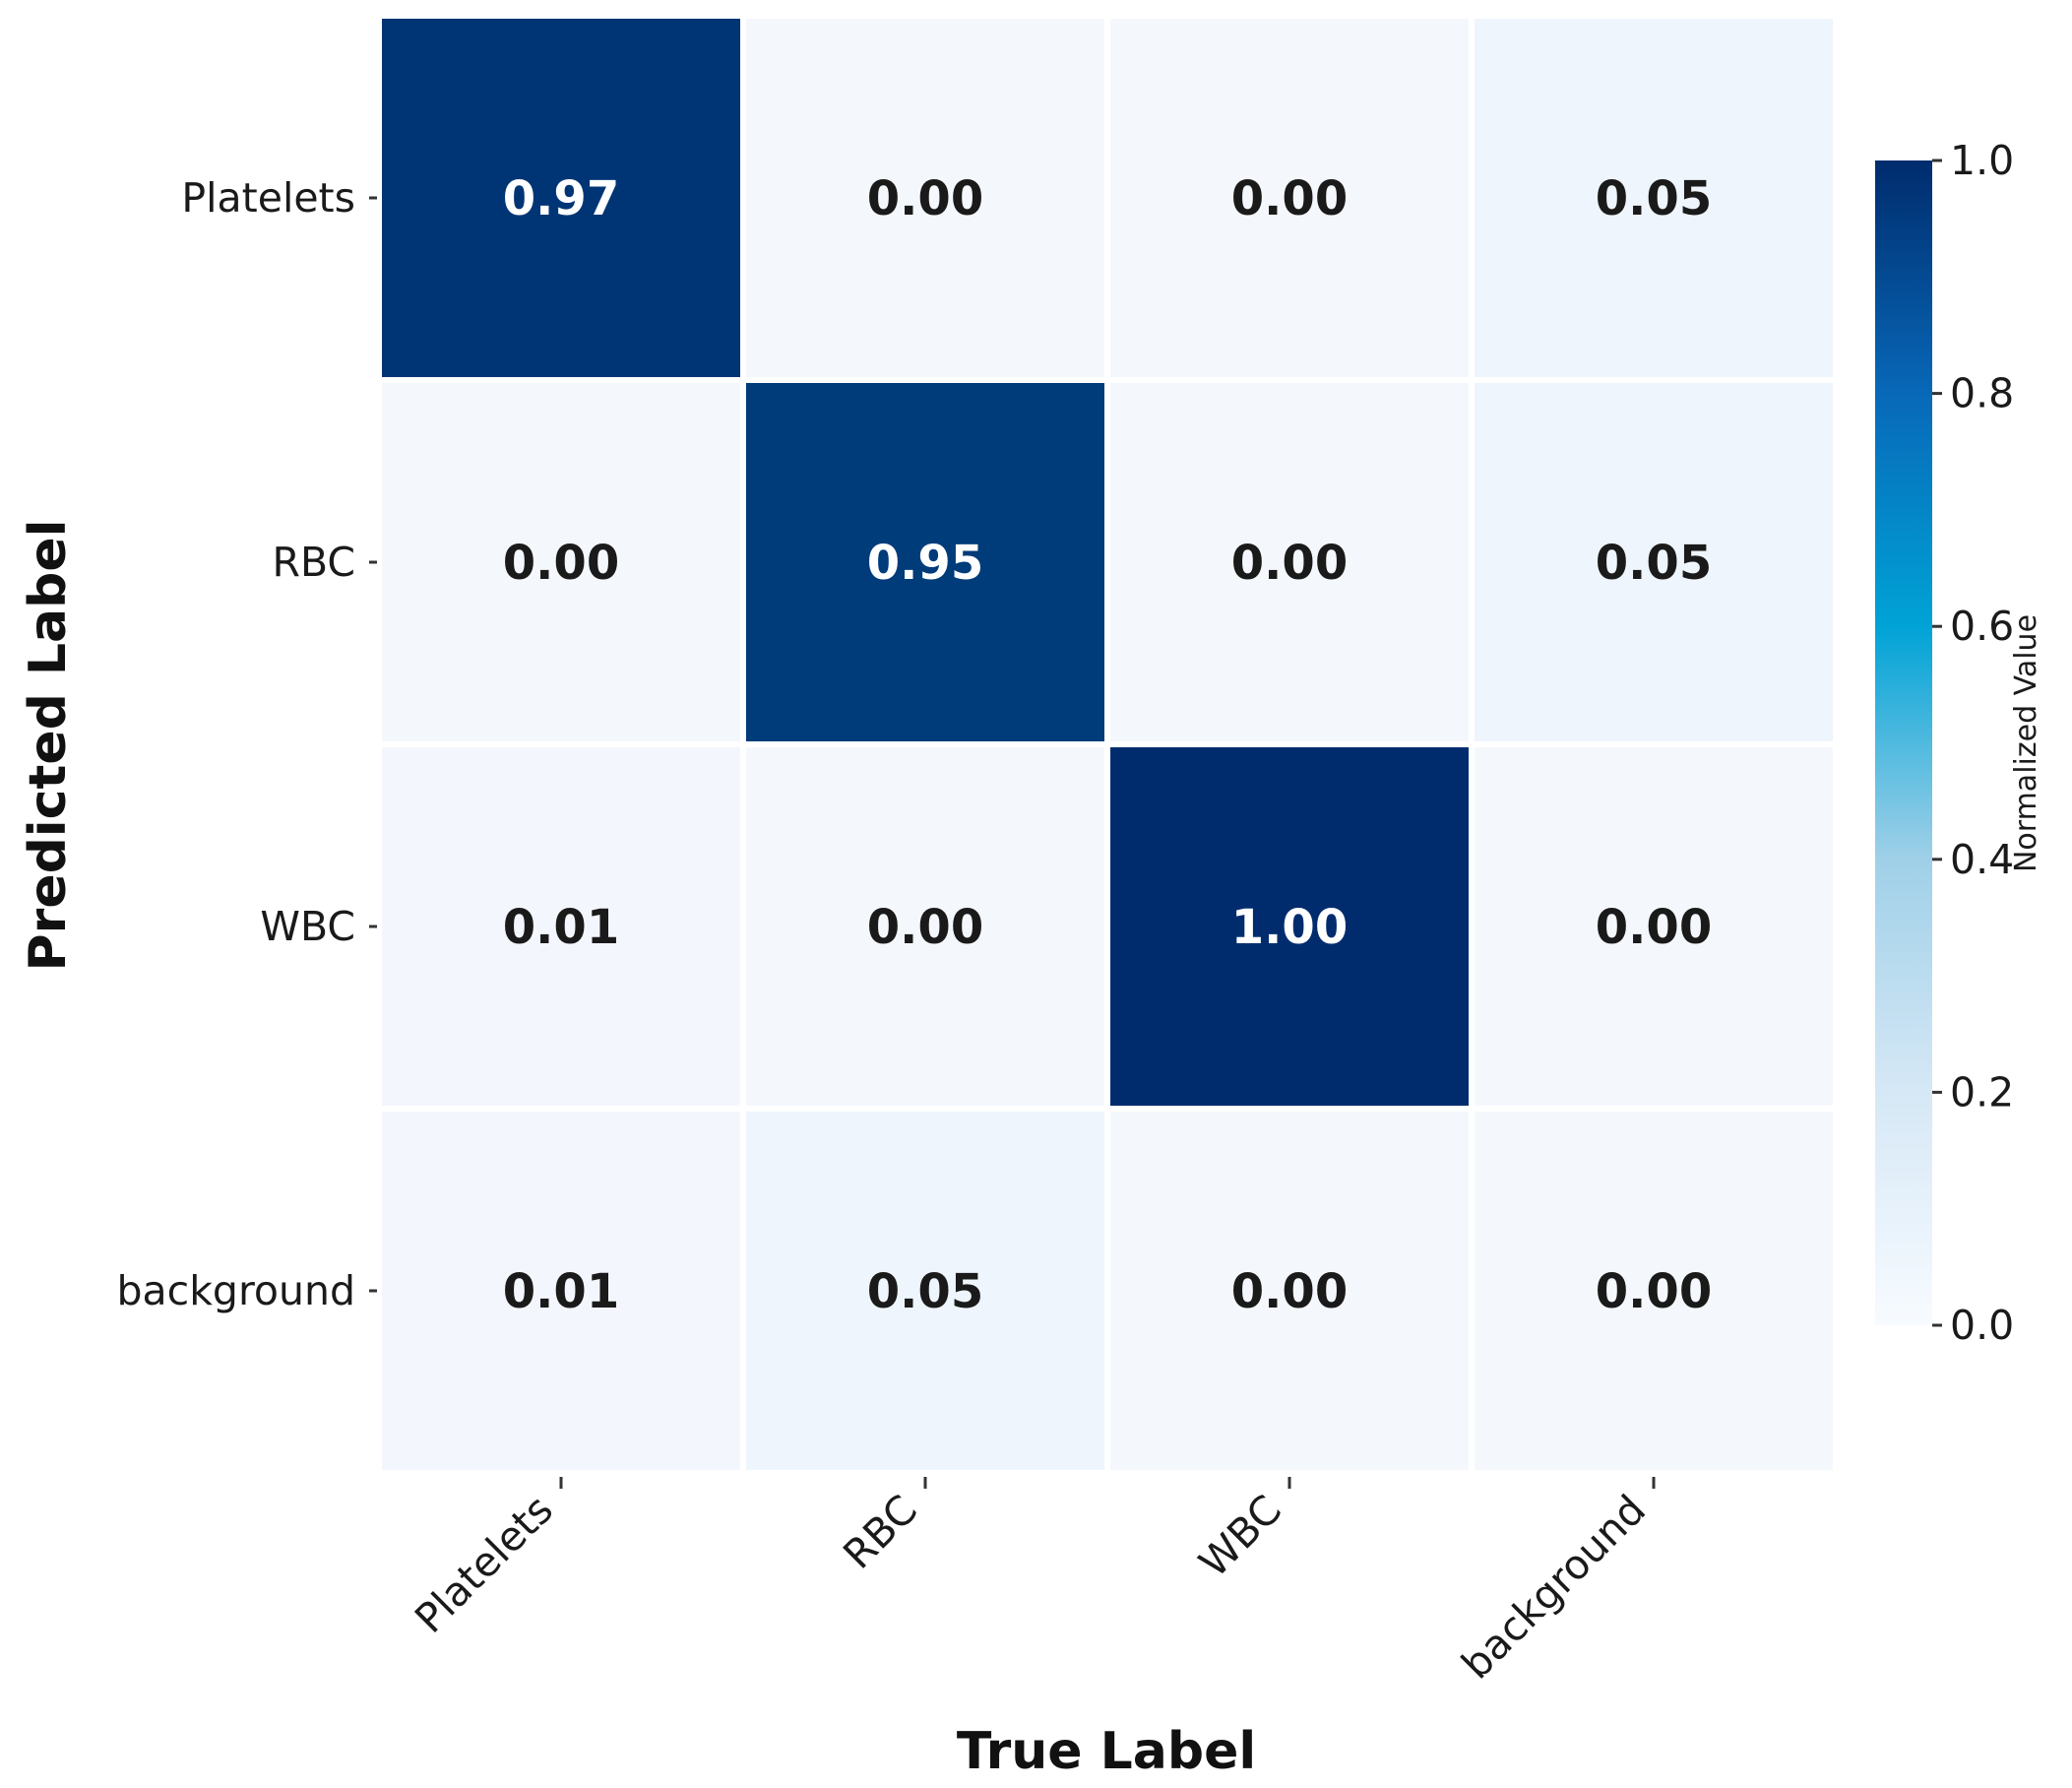 The height and width of the screenshot is (1788, 2072). I want to click on cell-value-label: 1.00, so click(1289, 927).